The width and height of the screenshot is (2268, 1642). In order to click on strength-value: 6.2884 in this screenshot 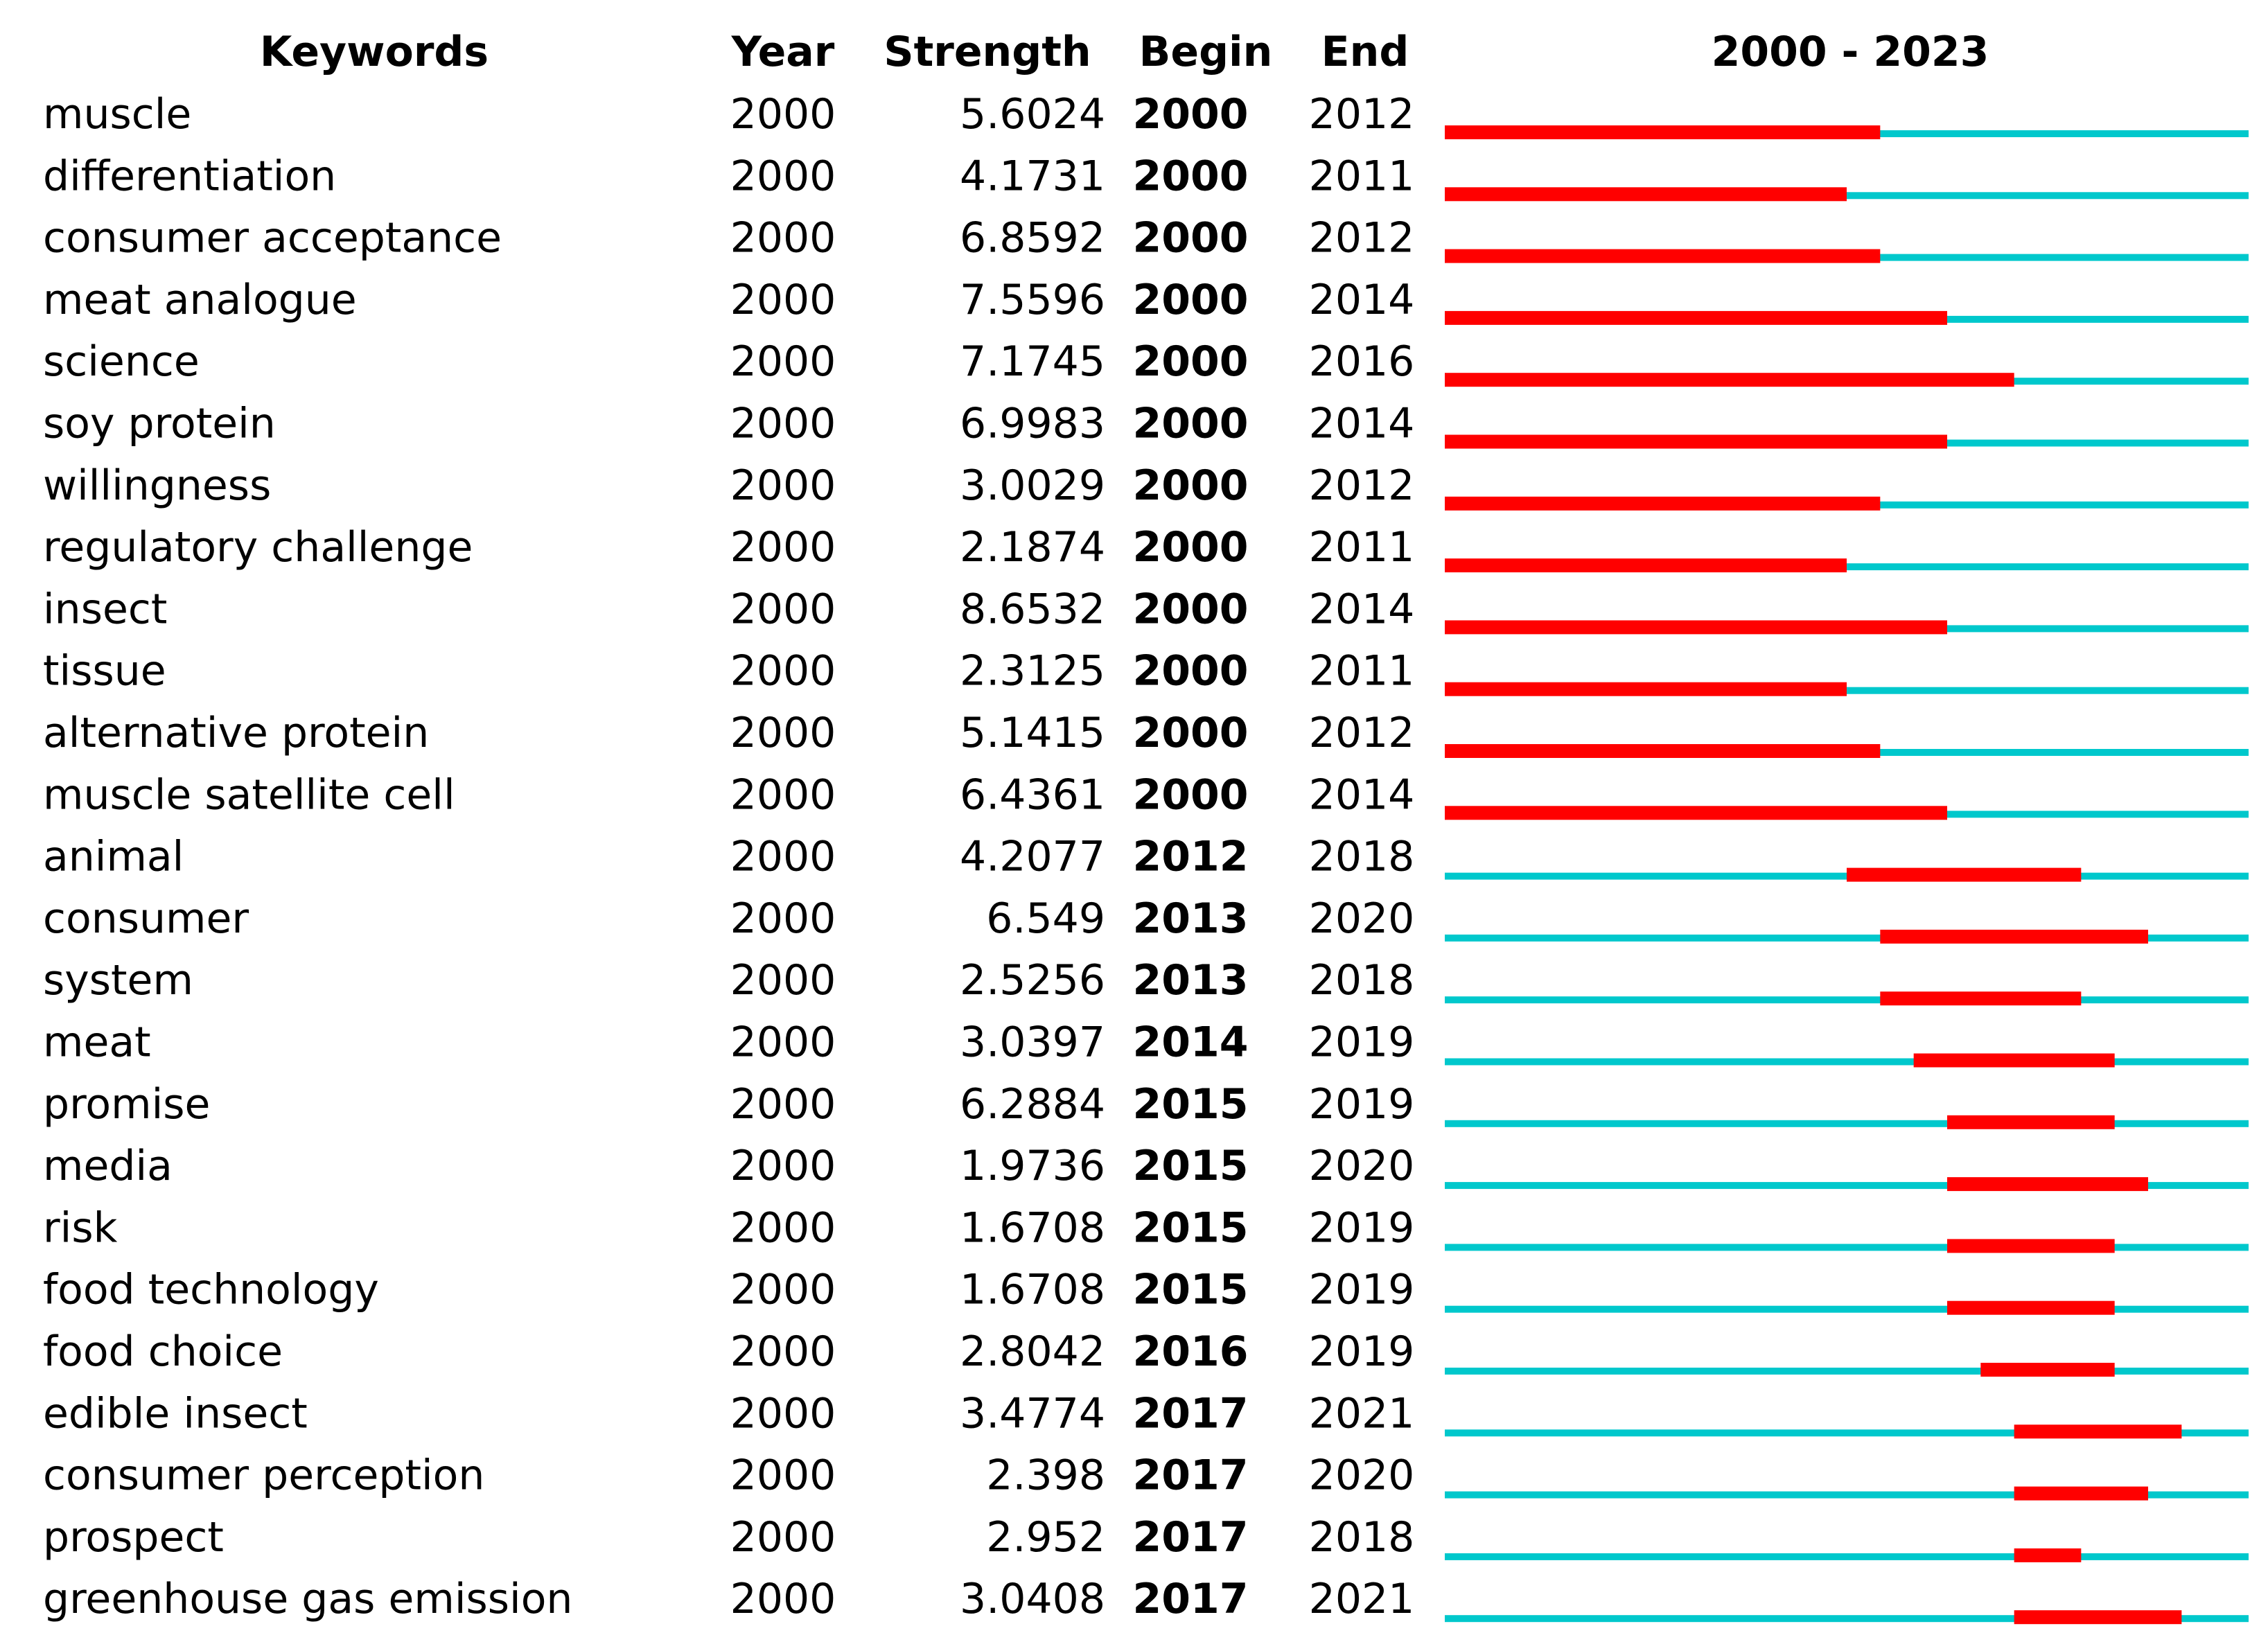, I will do `click(1032, 1104)`.